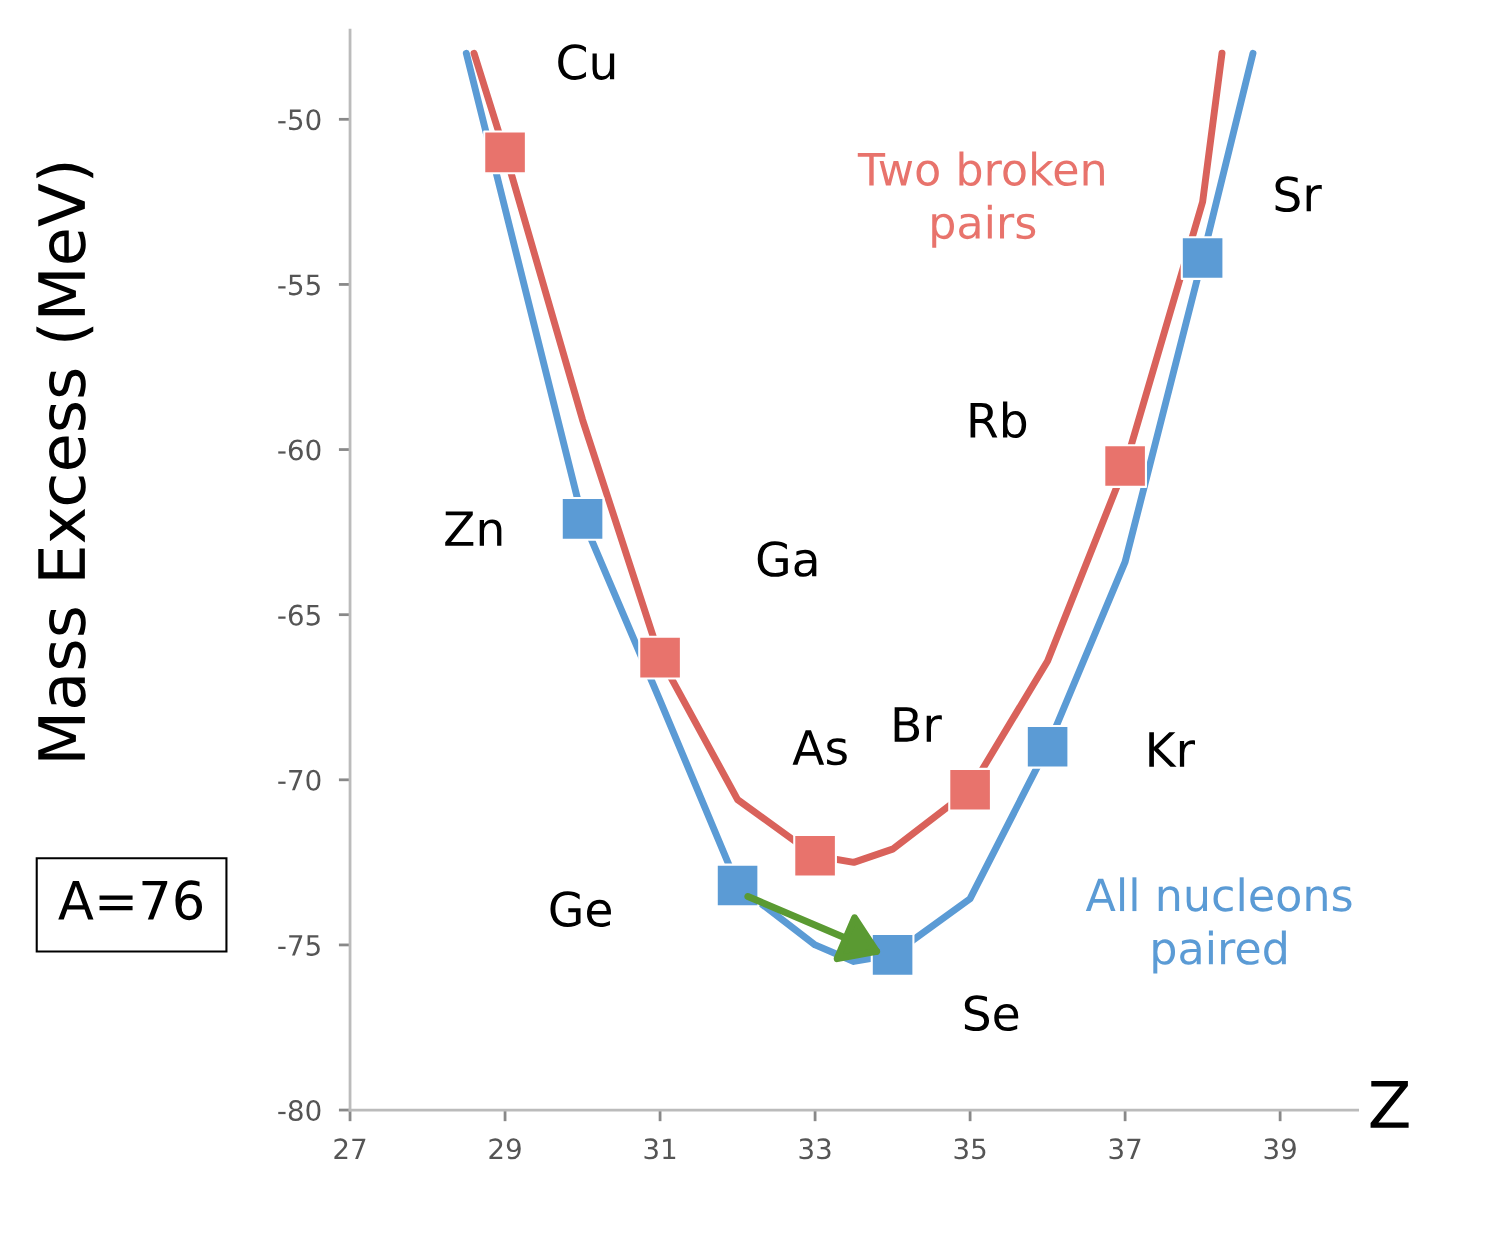 The image size is (1487, 1256). Describe the element at coordinates (505, 1149) in the screenshot. I see `x-tick-label: 29` at that location.